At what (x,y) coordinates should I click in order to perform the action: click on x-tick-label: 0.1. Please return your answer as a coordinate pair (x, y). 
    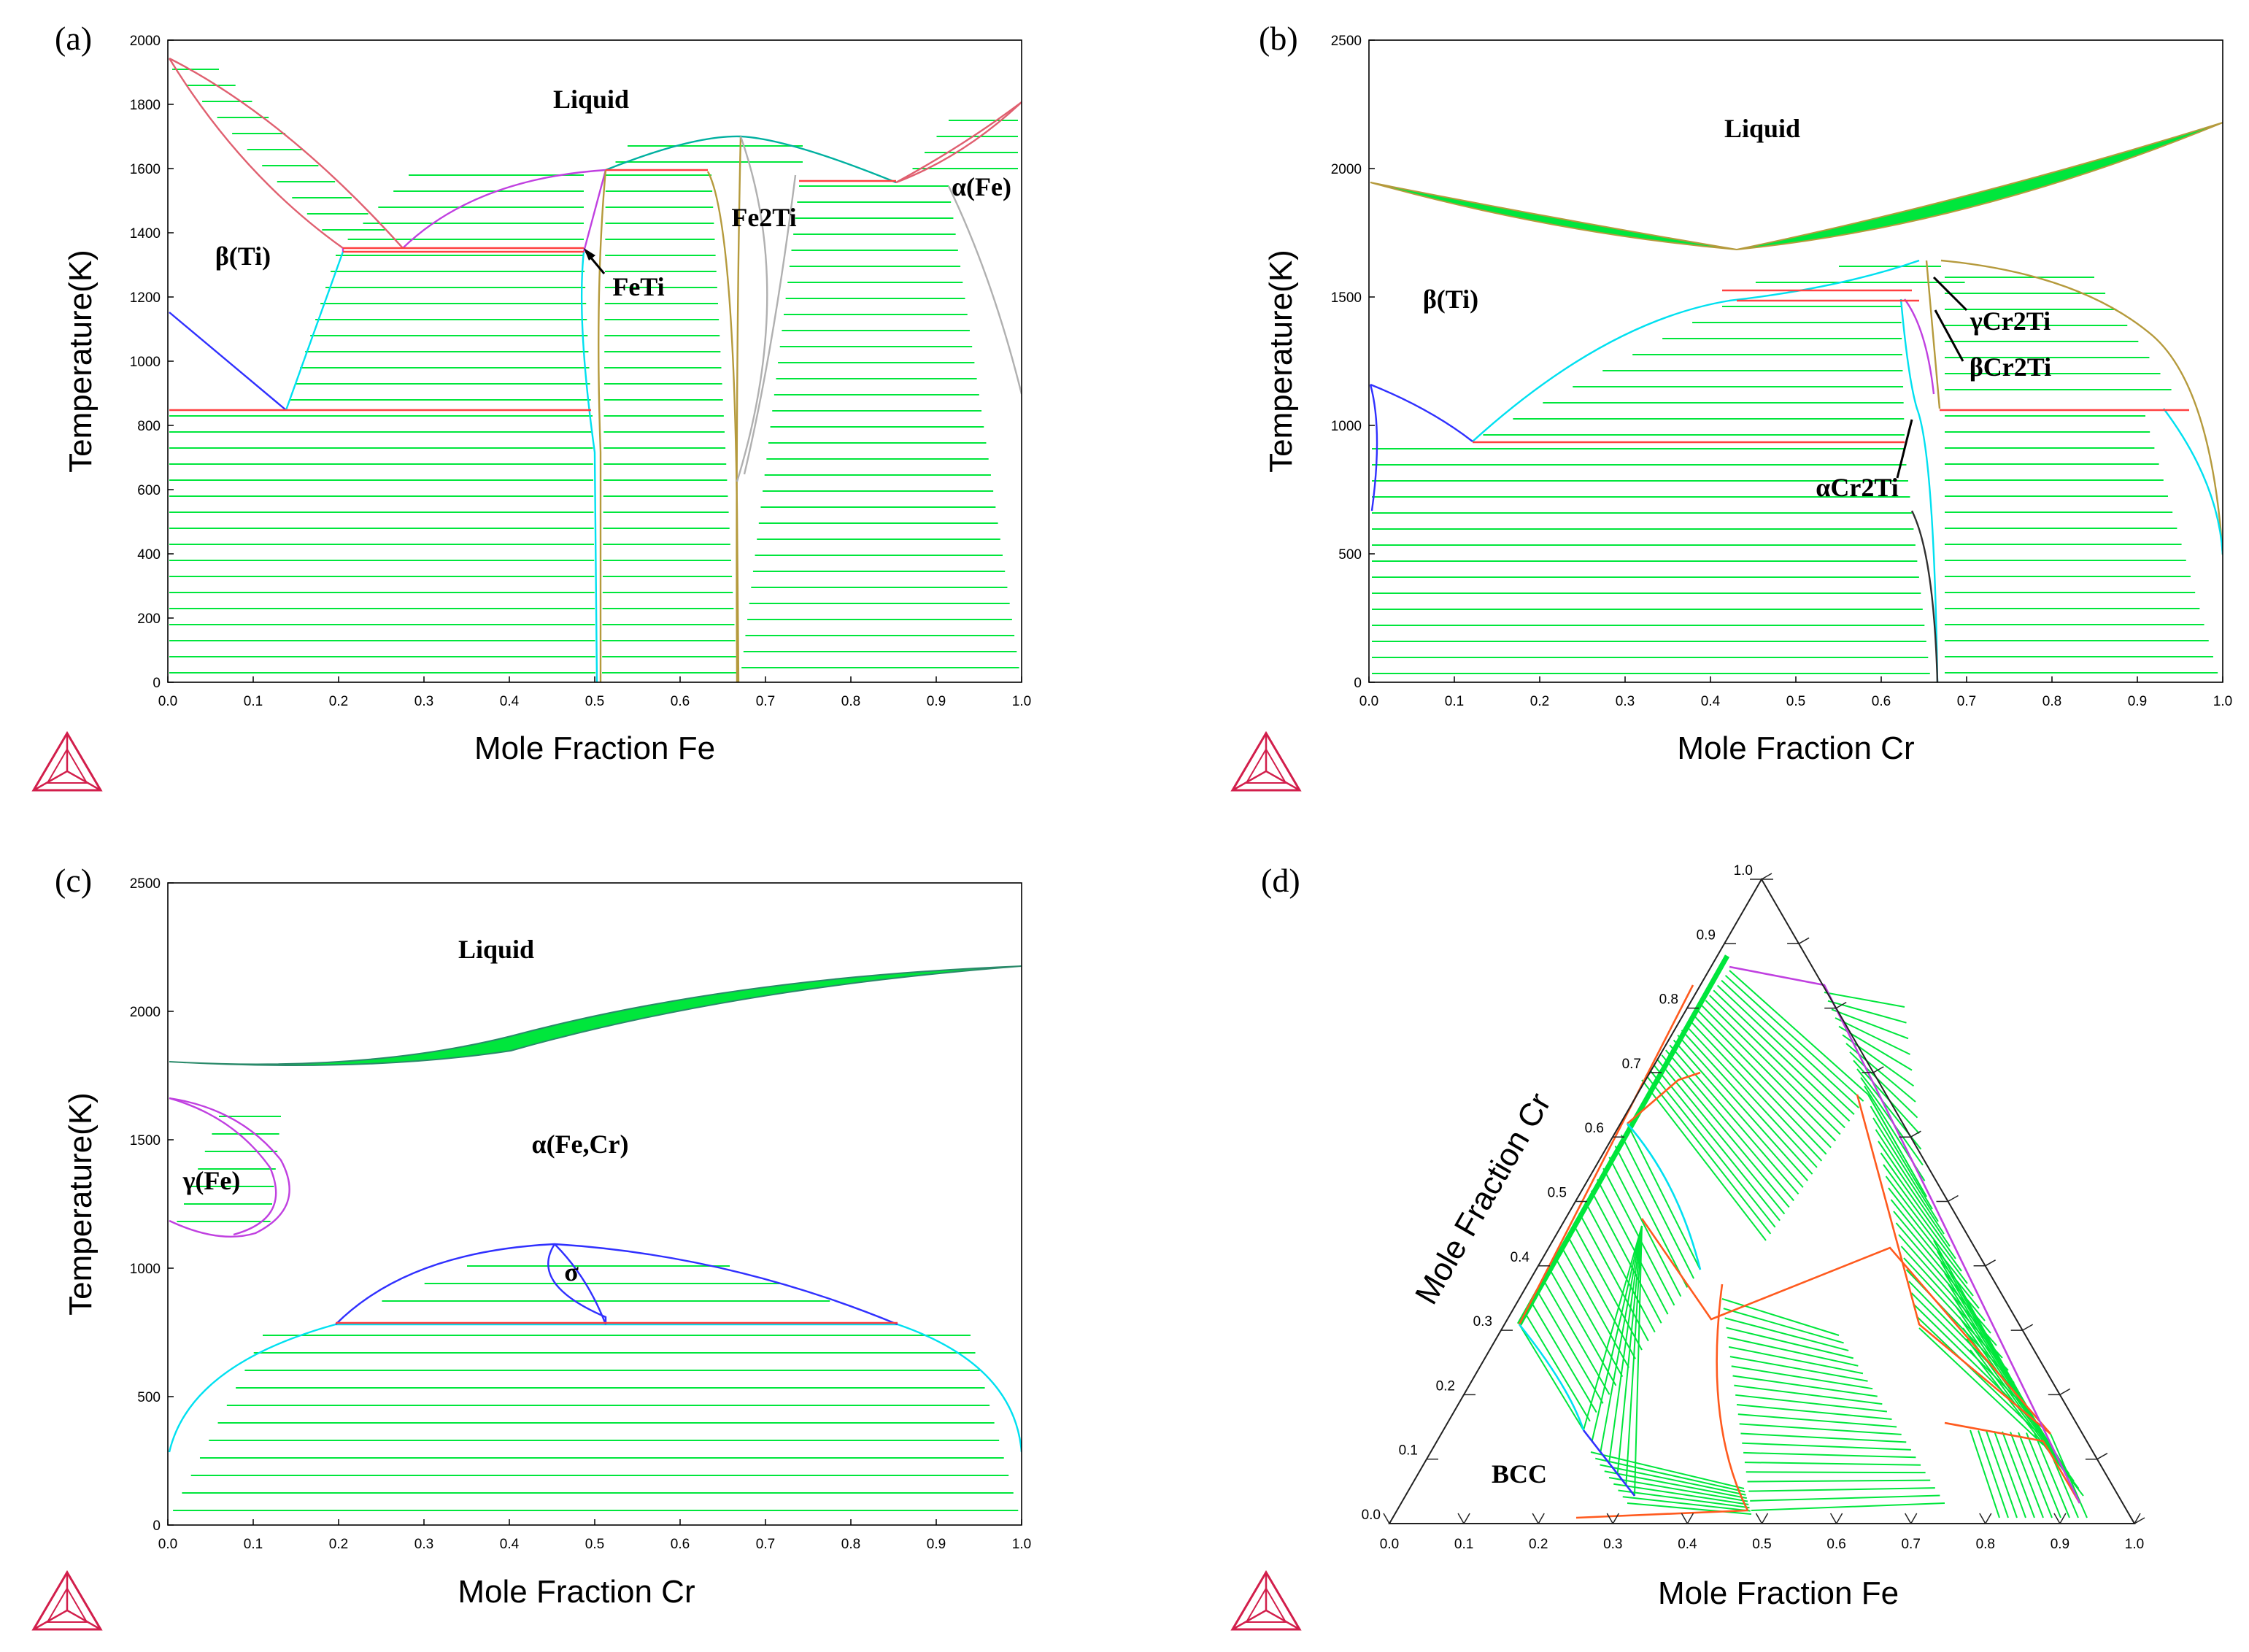
    Looking at the image, I should click on (253, 701).